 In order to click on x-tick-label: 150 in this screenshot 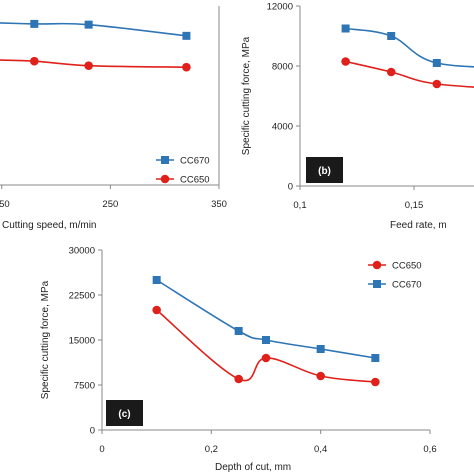, I will do `click(5, 204)`.